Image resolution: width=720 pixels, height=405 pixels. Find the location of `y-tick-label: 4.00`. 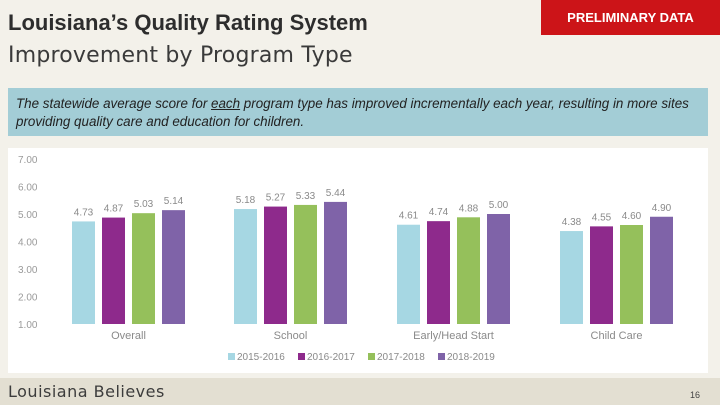

y-tick-label: 4.00 is located at coordinates (28, 243).